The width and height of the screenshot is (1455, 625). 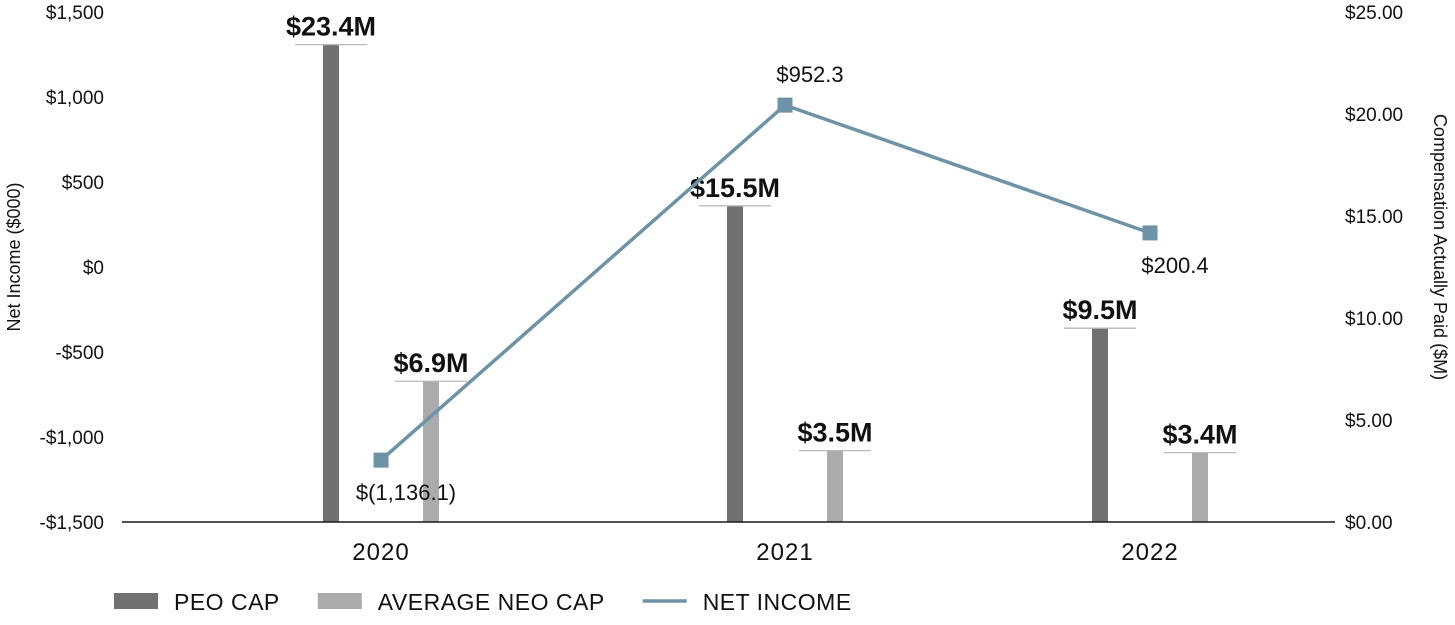 I want to click on x-axis-category-label: 2021, so click(x=784, y=552).